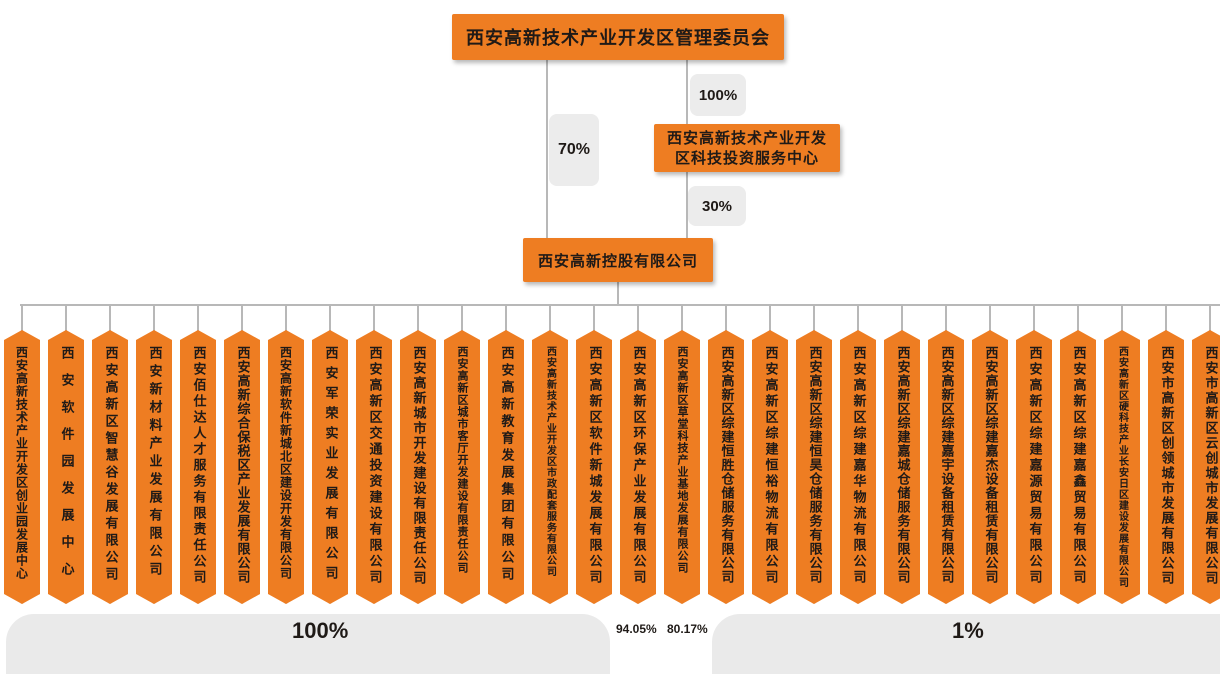 The height and width of the screenshot is (674, 1220). What do you see at coordinates (21, 463) in the screenshot?
I see `subsidiary-name: 西安高新技术产业开发区创业园发展中心` at bounding box center [21, 463].